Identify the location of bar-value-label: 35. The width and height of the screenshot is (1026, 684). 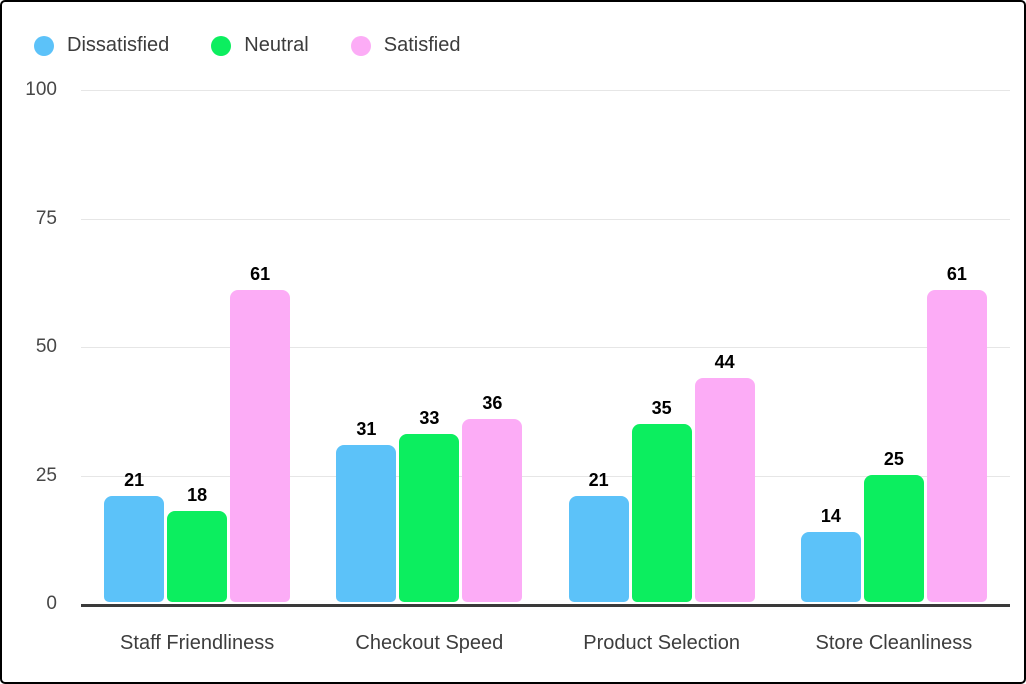
(661, 408).